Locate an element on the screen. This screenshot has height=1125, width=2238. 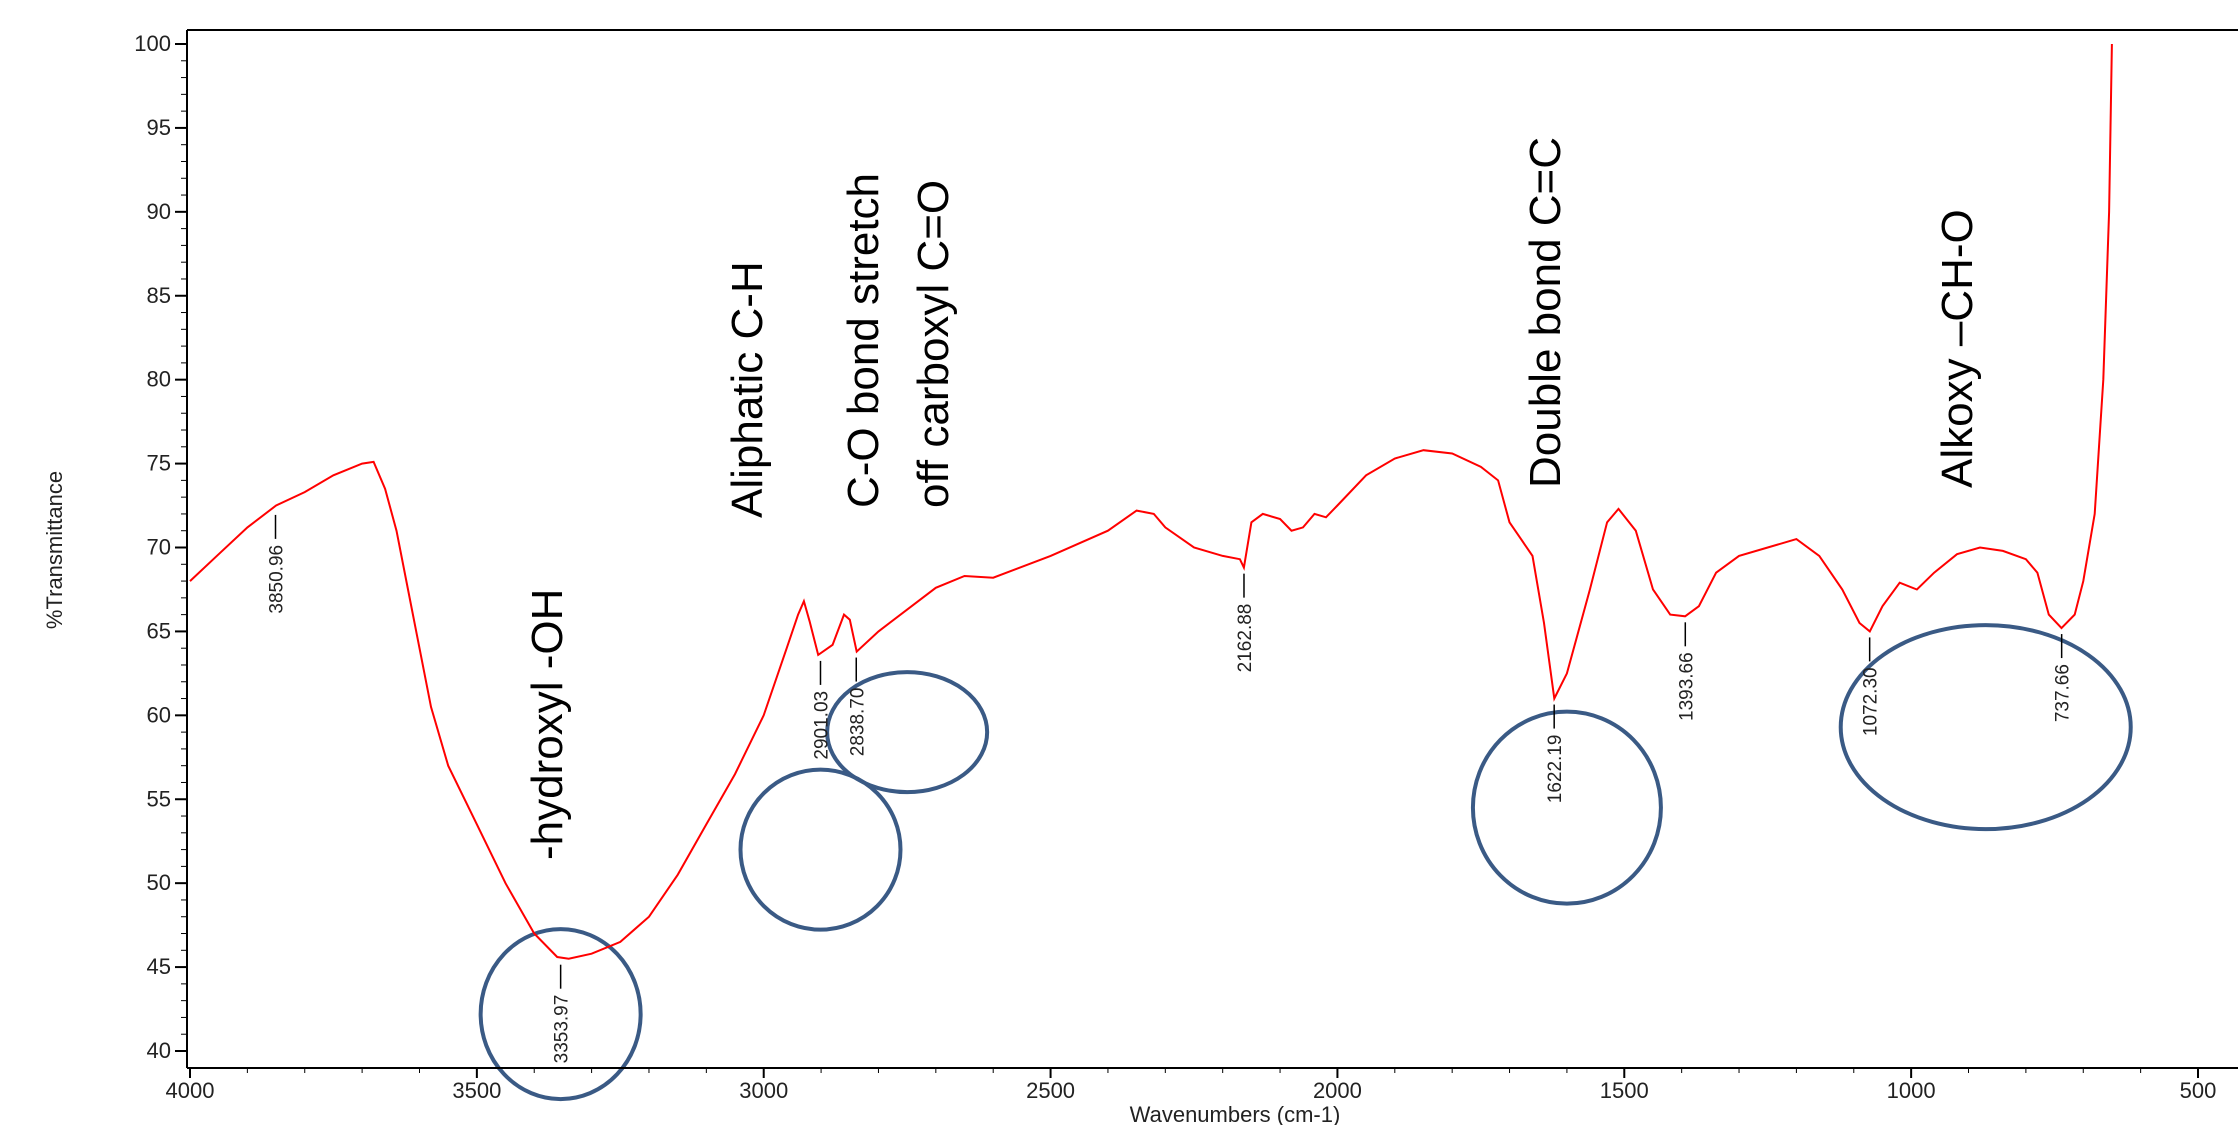
y-tick-label: 100 is located at coordinates (152, 43).